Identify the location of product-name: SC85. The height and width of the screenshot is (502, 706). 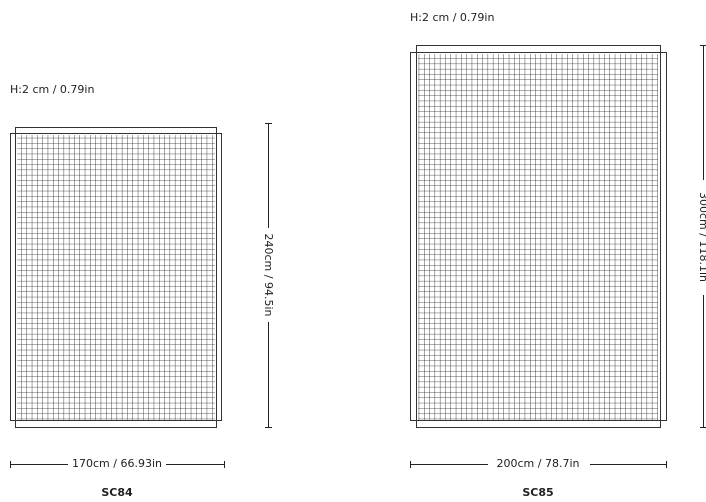
(537, 492).